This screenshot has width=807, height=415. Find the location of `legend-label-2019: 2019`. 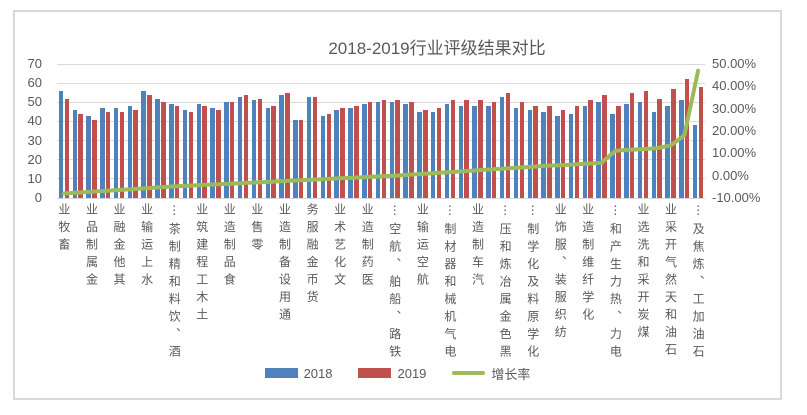

legend-label-2019: 2019 is located at coordinates (412, 373).